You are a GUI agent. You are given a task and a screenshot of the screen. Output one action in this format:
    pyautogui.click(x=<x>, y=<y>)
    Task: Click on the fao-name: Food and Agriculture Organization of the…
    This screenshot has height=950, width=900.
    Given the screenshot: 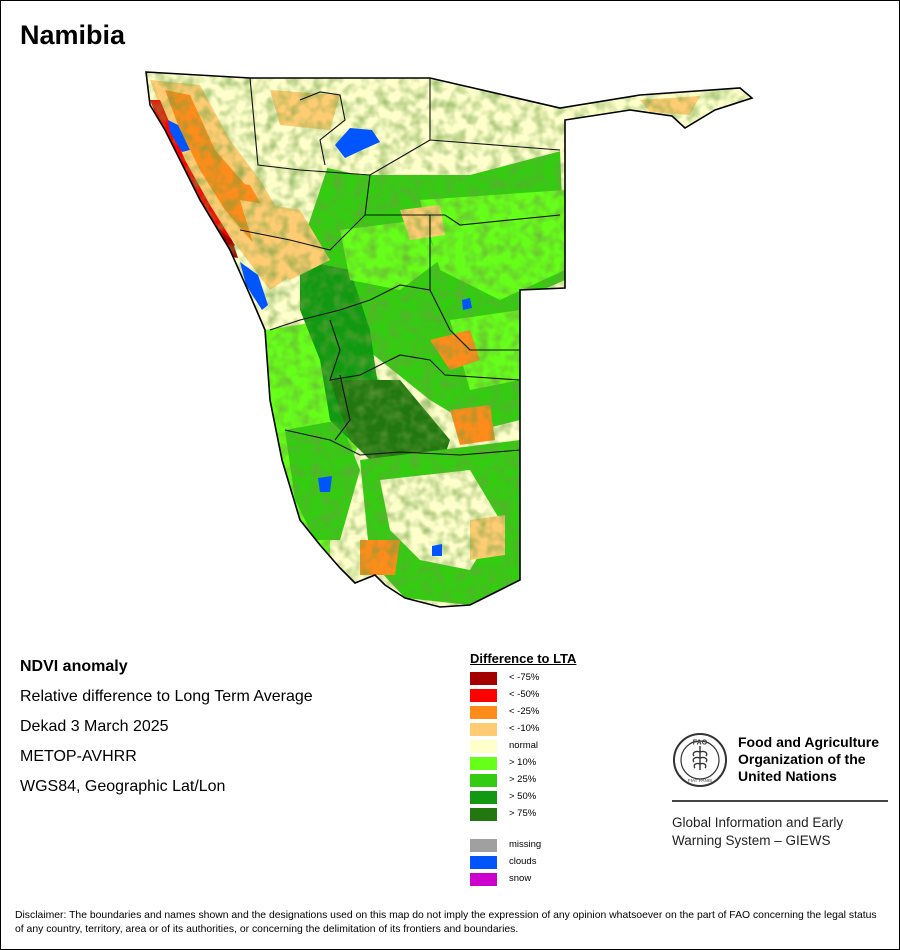 What is the action you would take?
    pyautogui.click(x=818, y=759)
    